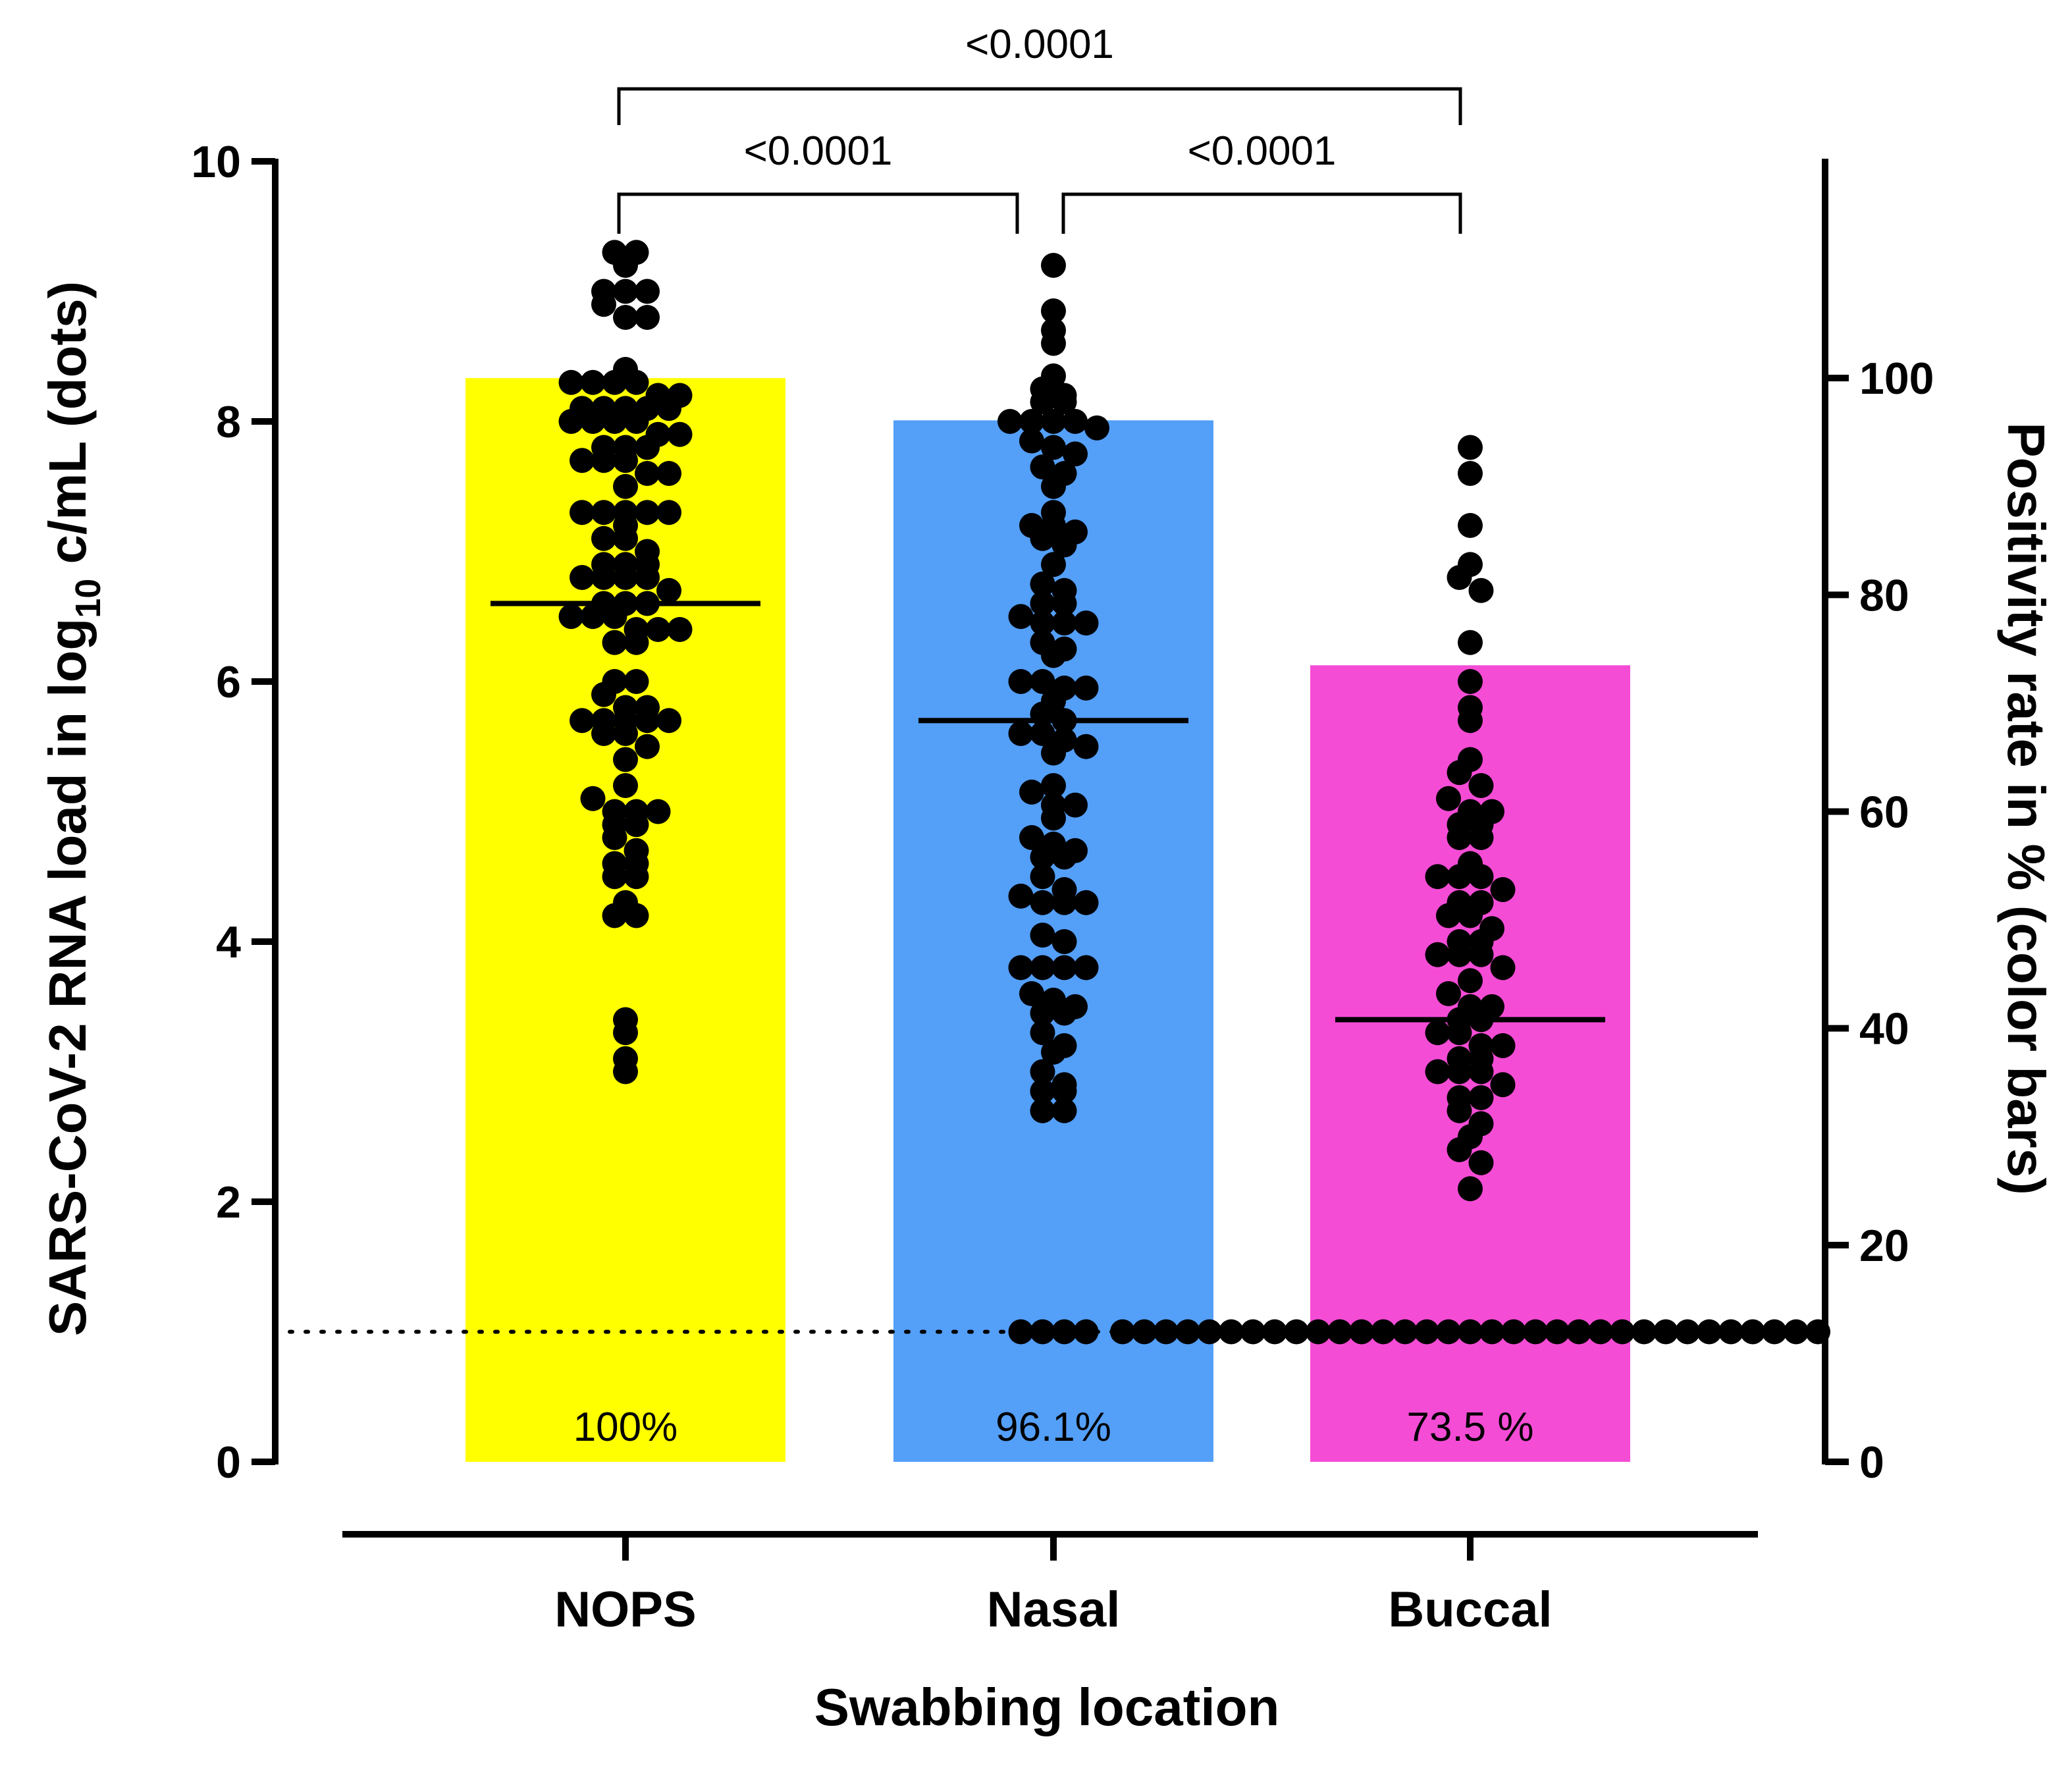 The height and width of the screenshot is (1770, 2072). I want to click on left-y-axis-title-pre: SARS-CoV-2 RNA load in log, so click(67, 977).